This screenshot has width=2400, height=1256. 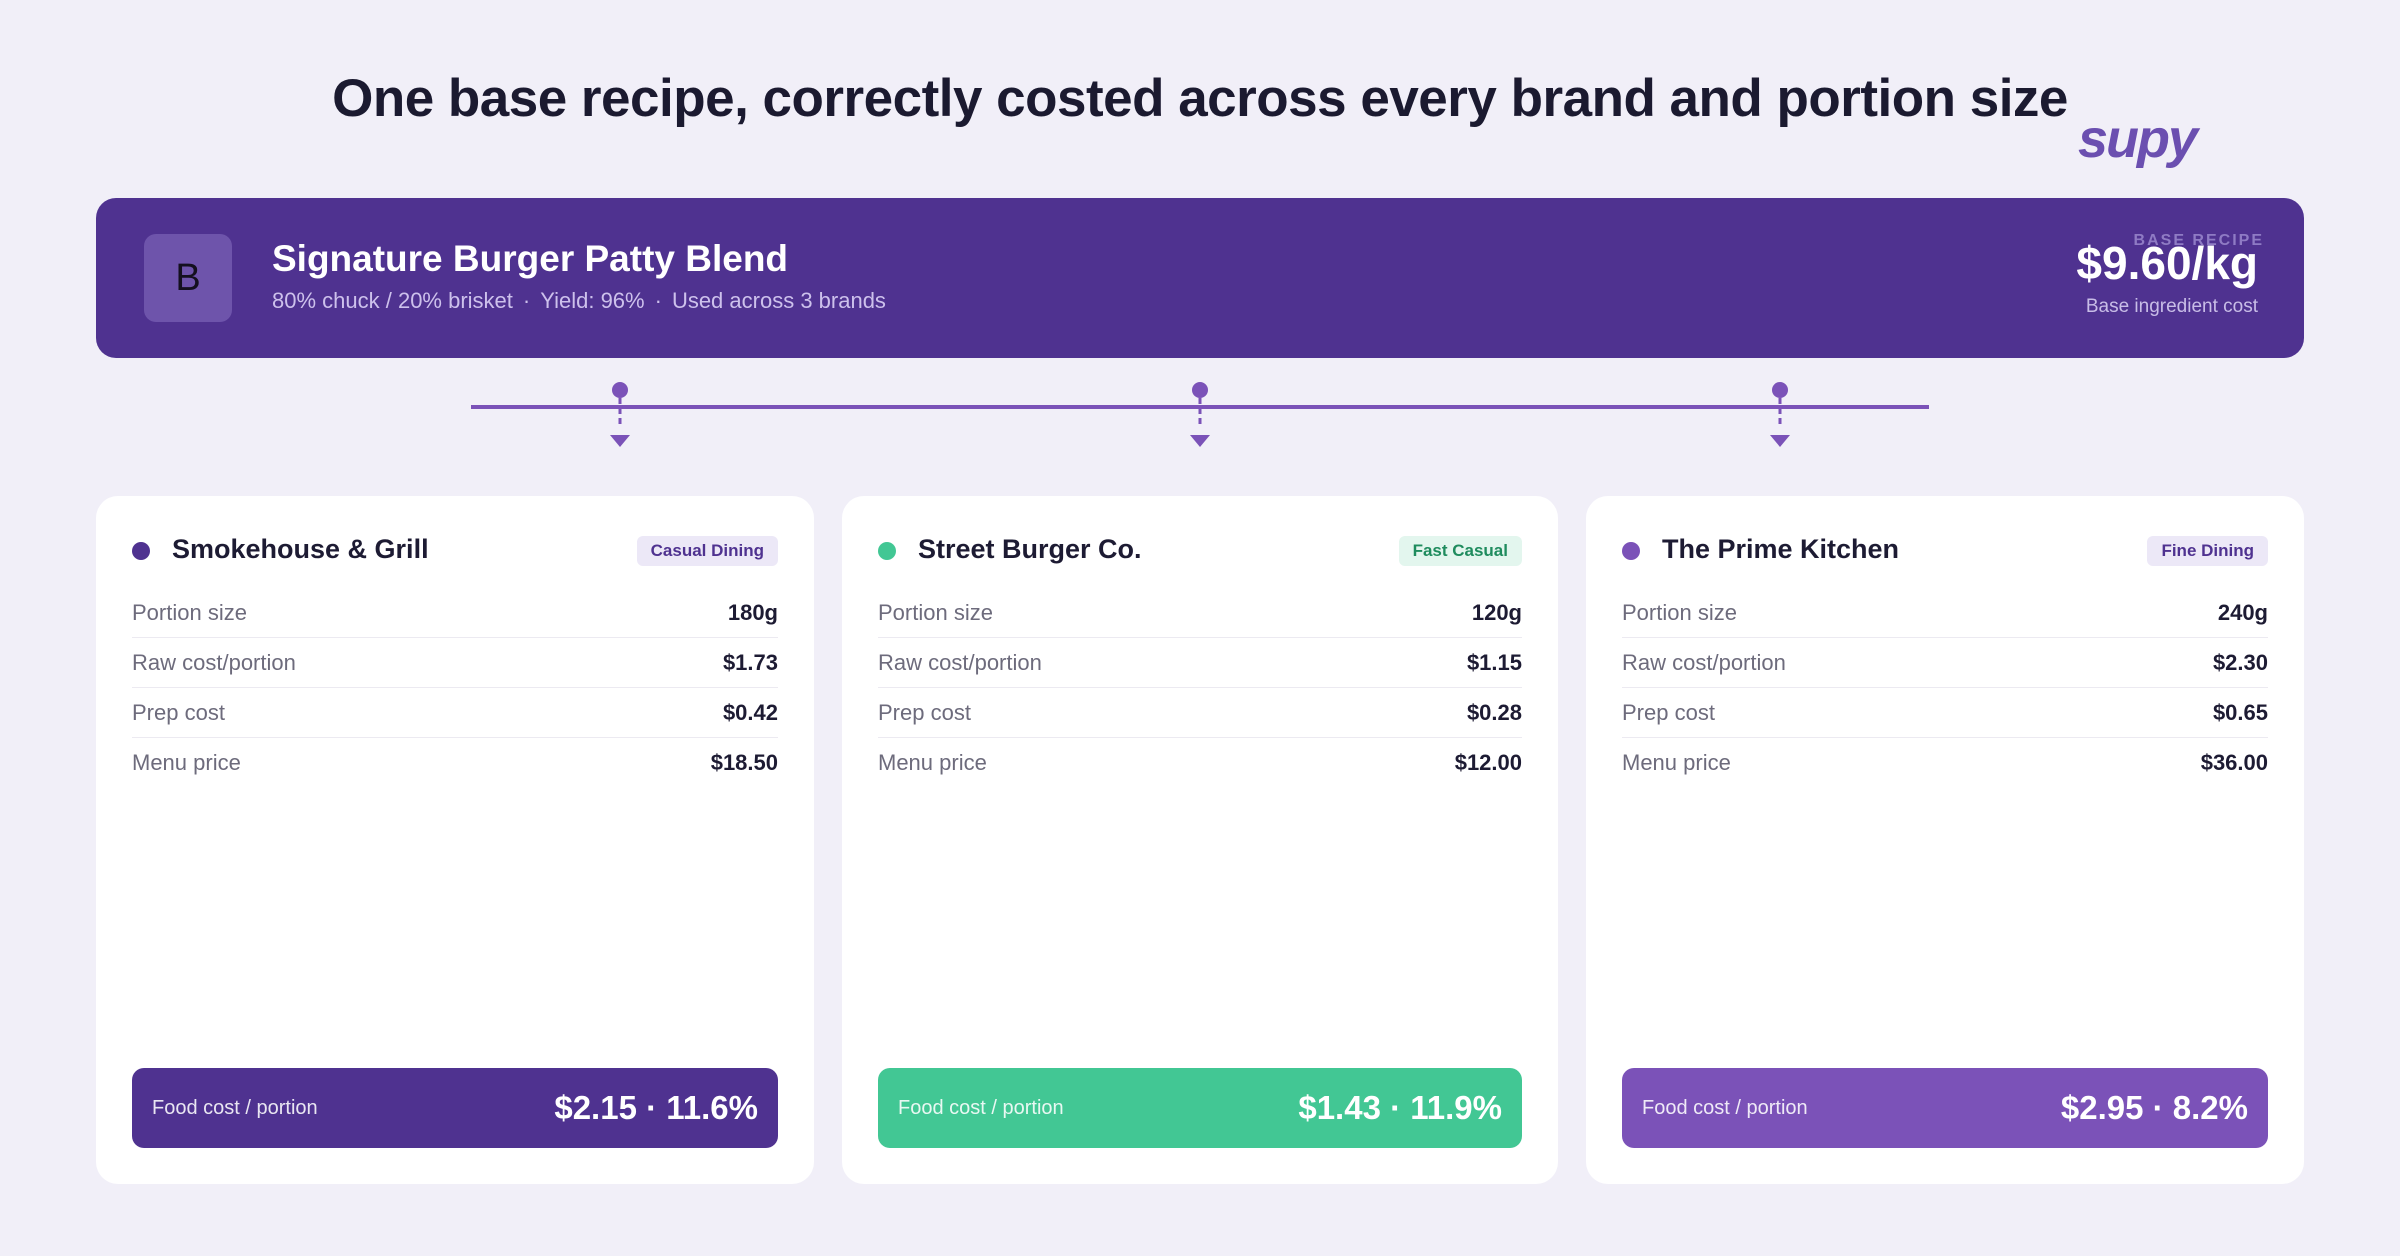 What do you see at coordinates (750, 662) in the screenshot?
I see `metric-value: $1.73` at bounding box center [750, 662].